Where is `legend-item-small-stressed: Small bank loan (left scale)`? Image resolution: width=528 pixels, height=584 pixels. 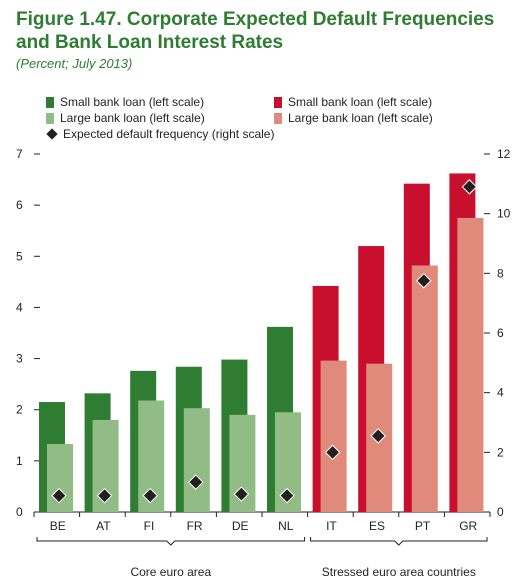
legend-item-small-stressed: Small bank loan (left scale) is located at coordinates (353, 102).